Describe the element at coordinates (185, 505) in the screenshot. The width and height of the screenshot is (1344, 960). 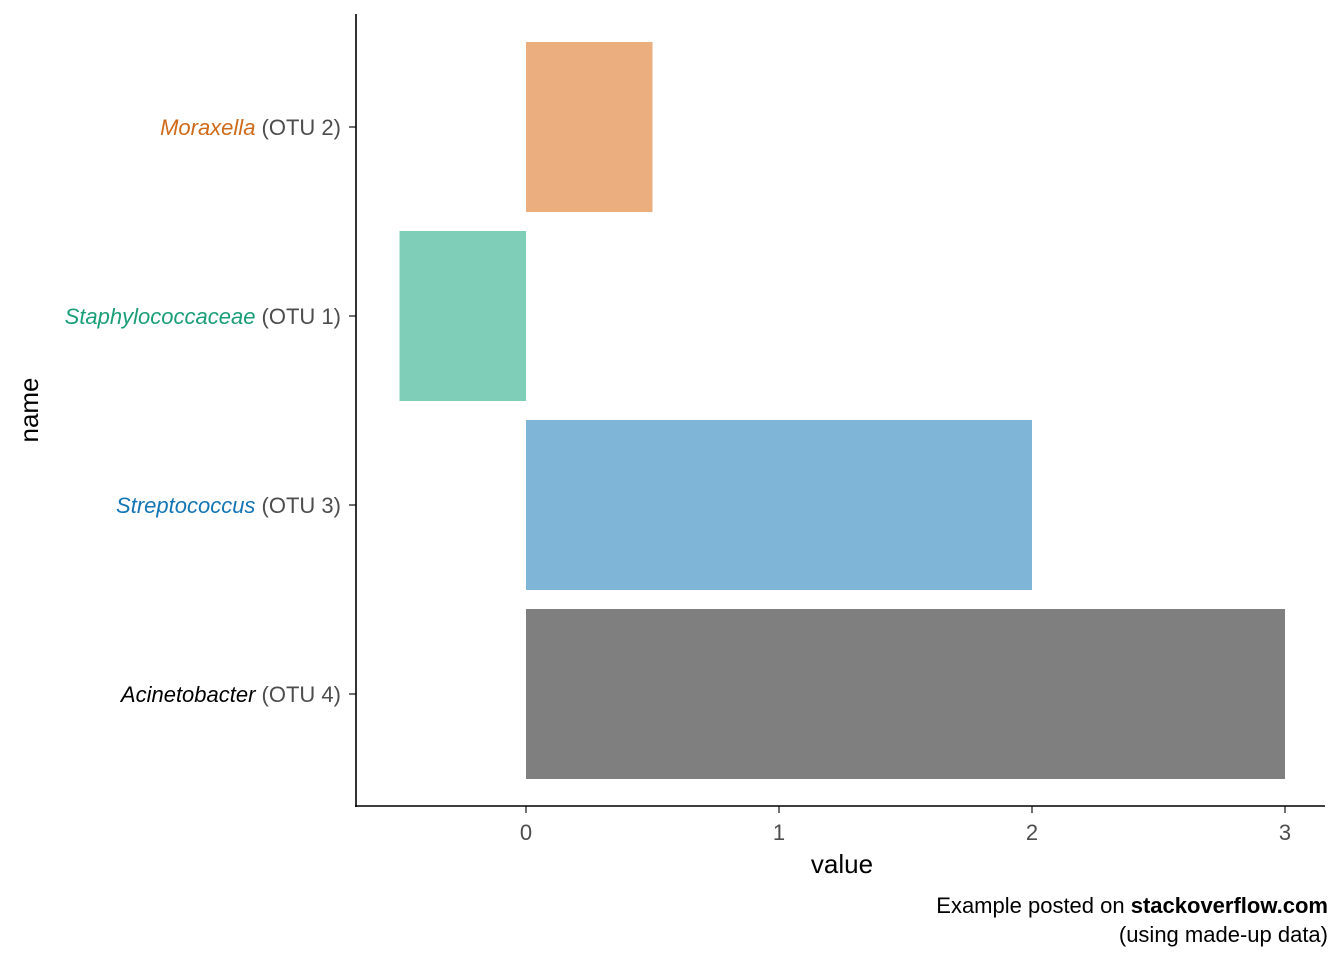
I see `y-tick-genus: Streptococcus` at that location.